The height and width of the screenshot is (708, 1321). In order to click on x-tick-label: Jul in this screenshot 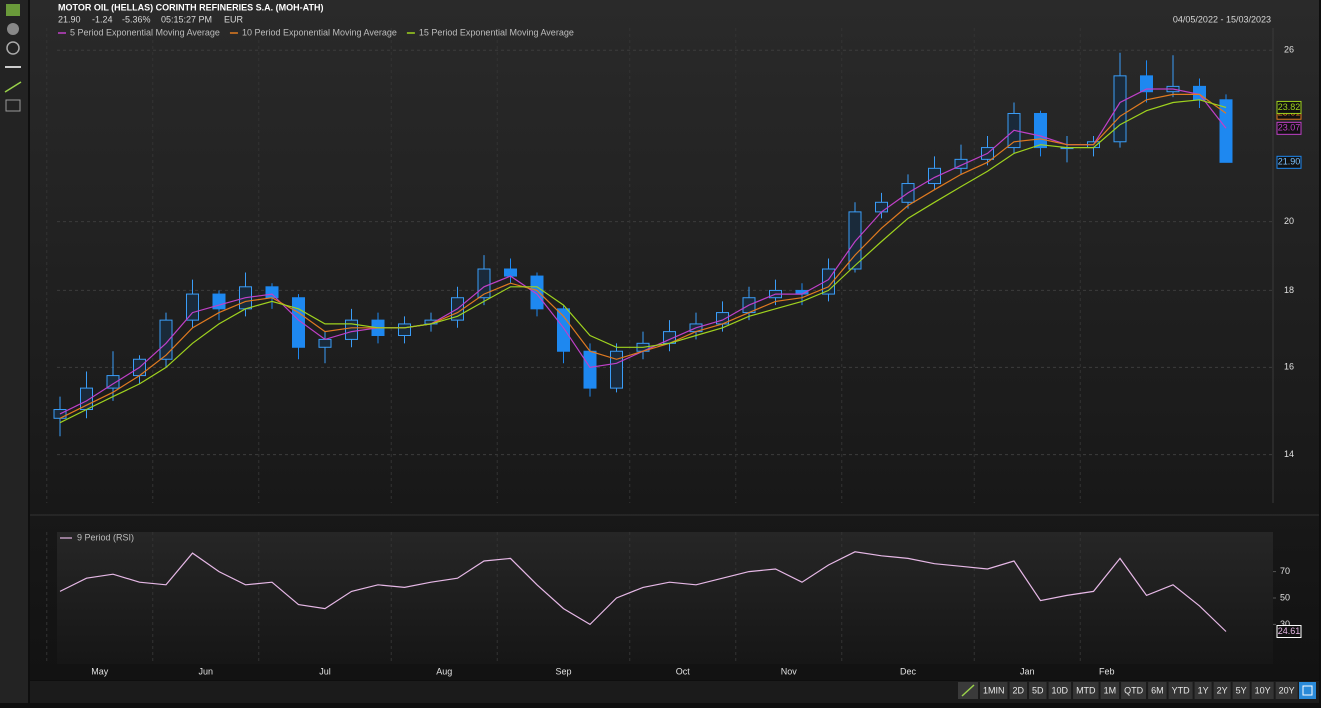, I will do `click(325, 671)`.